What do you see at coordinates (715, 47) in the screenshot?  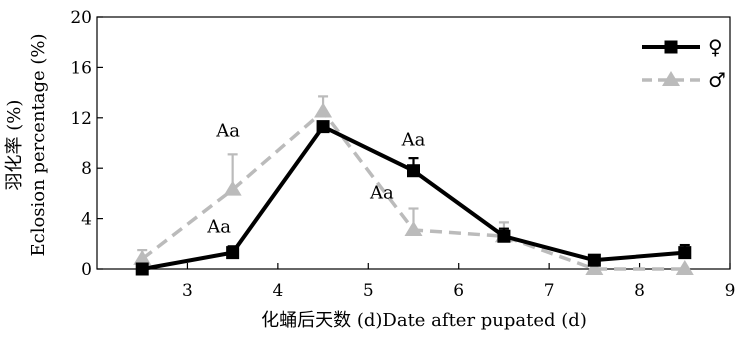 I see `legend-label: ♀` at bounding box center [715, 47].